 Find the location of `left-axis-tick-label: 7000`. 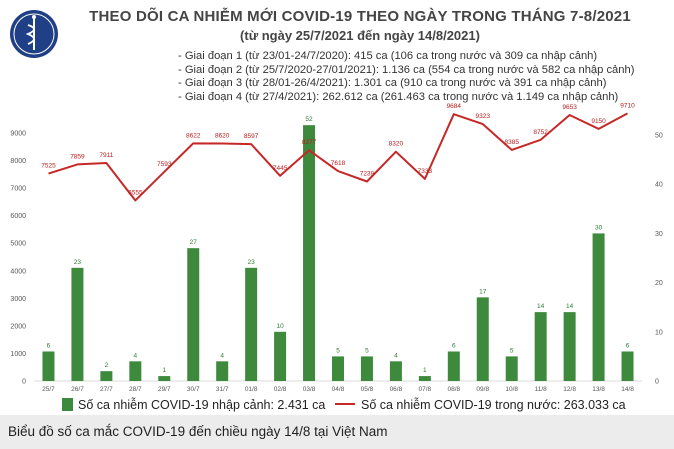

left-axis-tick-label: 7000 is located at coordinates (18, 189).